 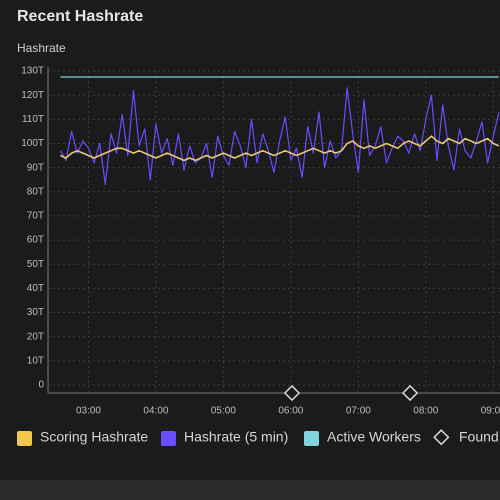 What do you see at coordinates (35, 264) in the screenshot?
I see `y-tick-label: 50T` at bounding box center [35, 264].